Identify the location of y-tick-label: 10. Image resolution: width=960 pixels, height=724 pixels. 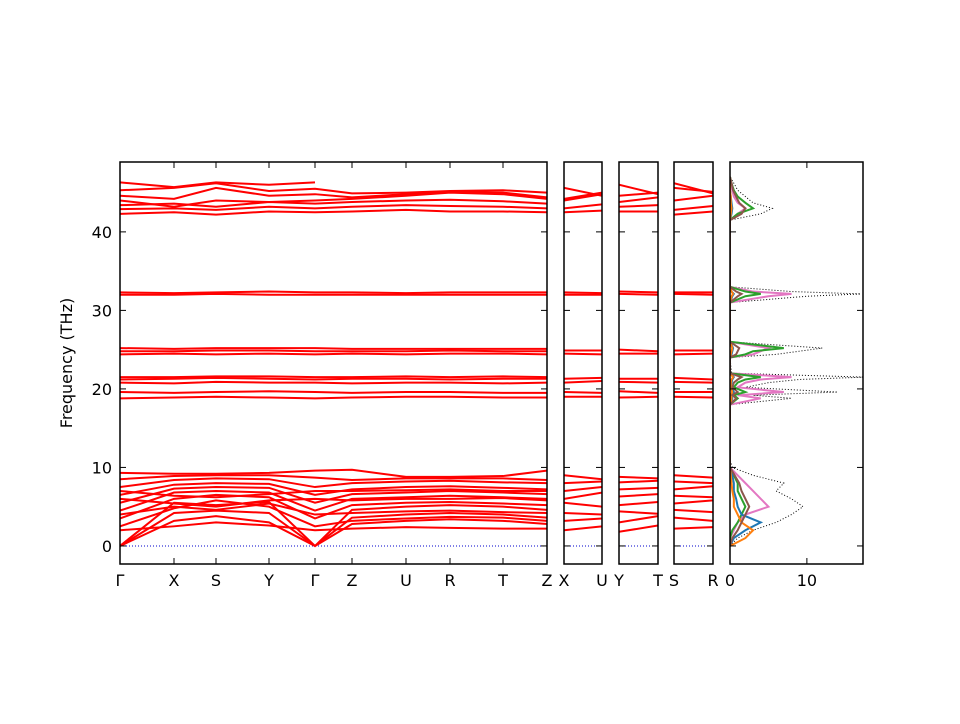
(102, 467).